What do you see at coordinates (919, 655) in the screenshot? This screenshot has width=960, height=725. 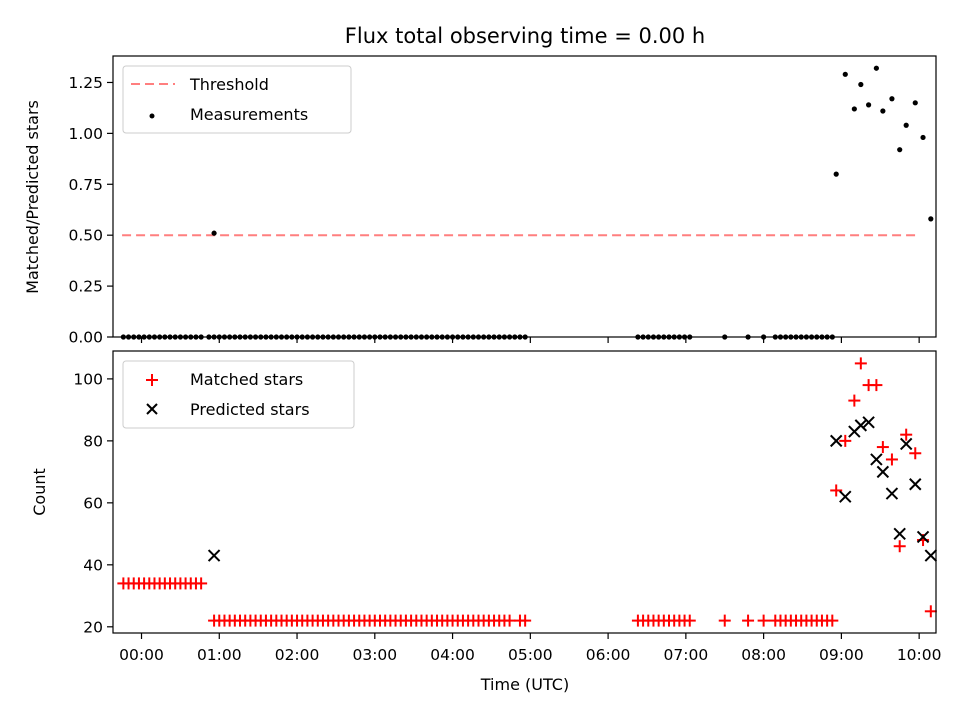 I see `x-tick-label: 10:00` at bounding box center [919, 655].